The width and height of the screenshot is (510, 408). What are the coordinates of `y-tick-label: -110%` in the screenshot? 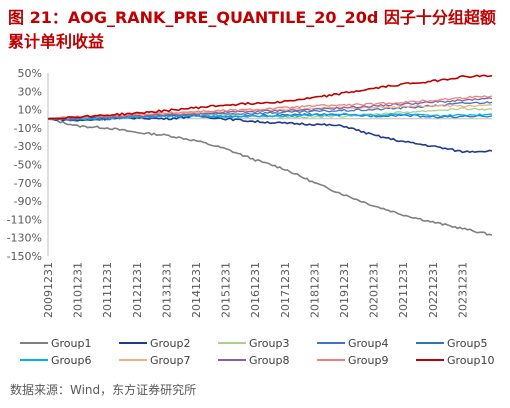 It's located at (24, 219).